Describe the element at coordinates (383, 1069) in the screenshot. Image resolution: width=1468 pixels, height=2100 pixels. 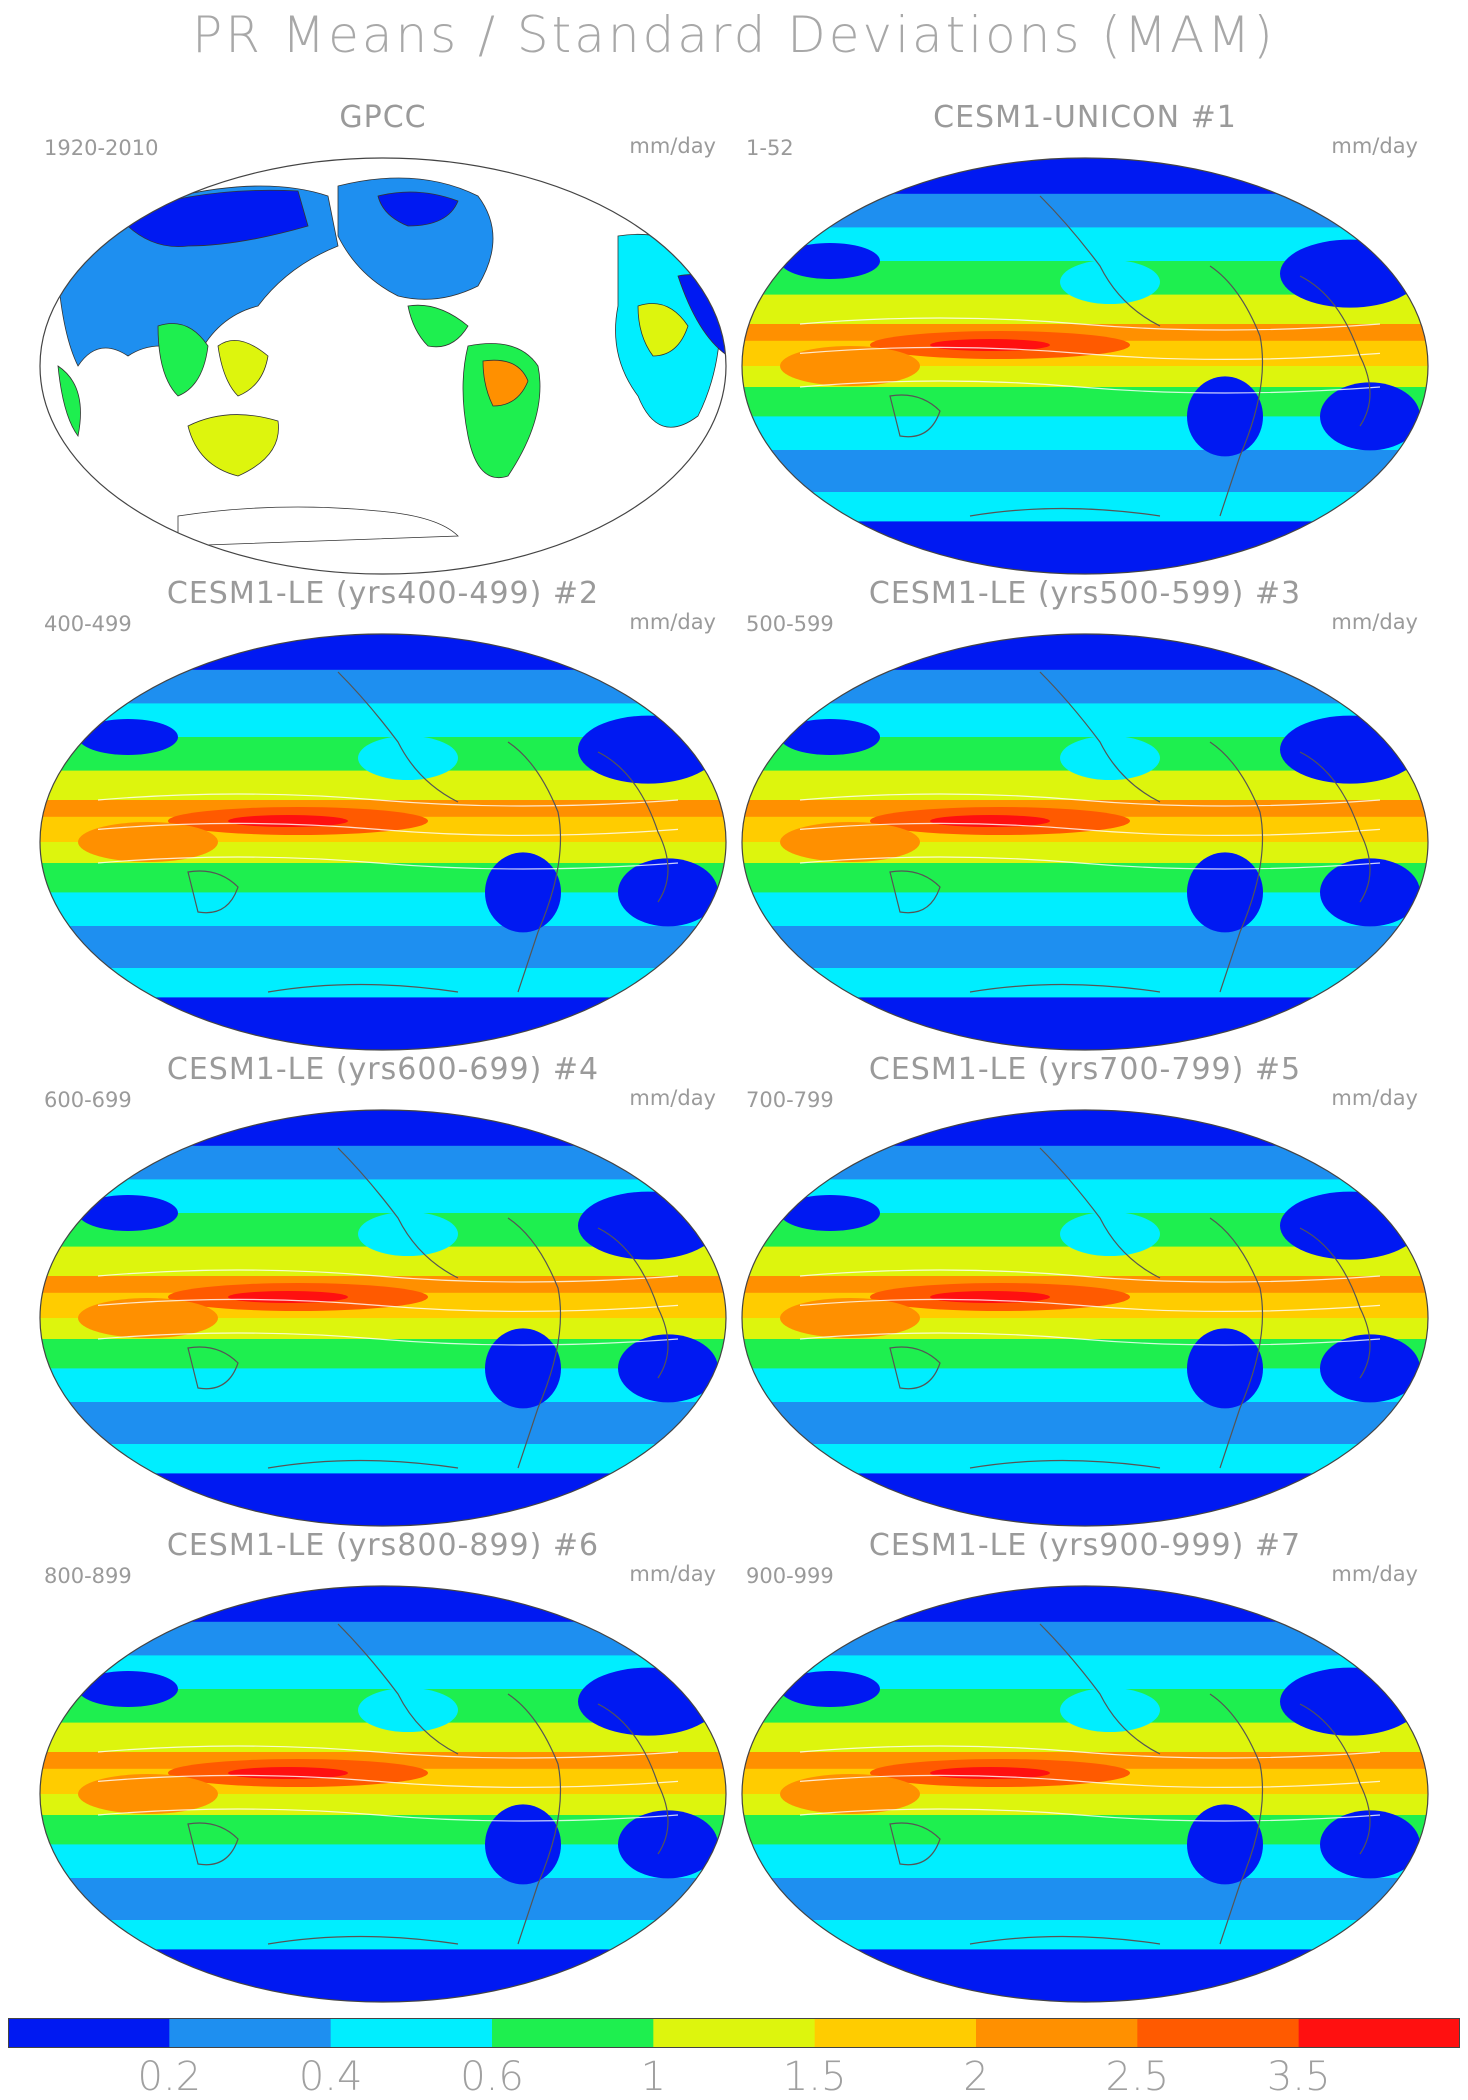
I see `panel-title: CESM1-LE (yrs600-699) #4` at that location.